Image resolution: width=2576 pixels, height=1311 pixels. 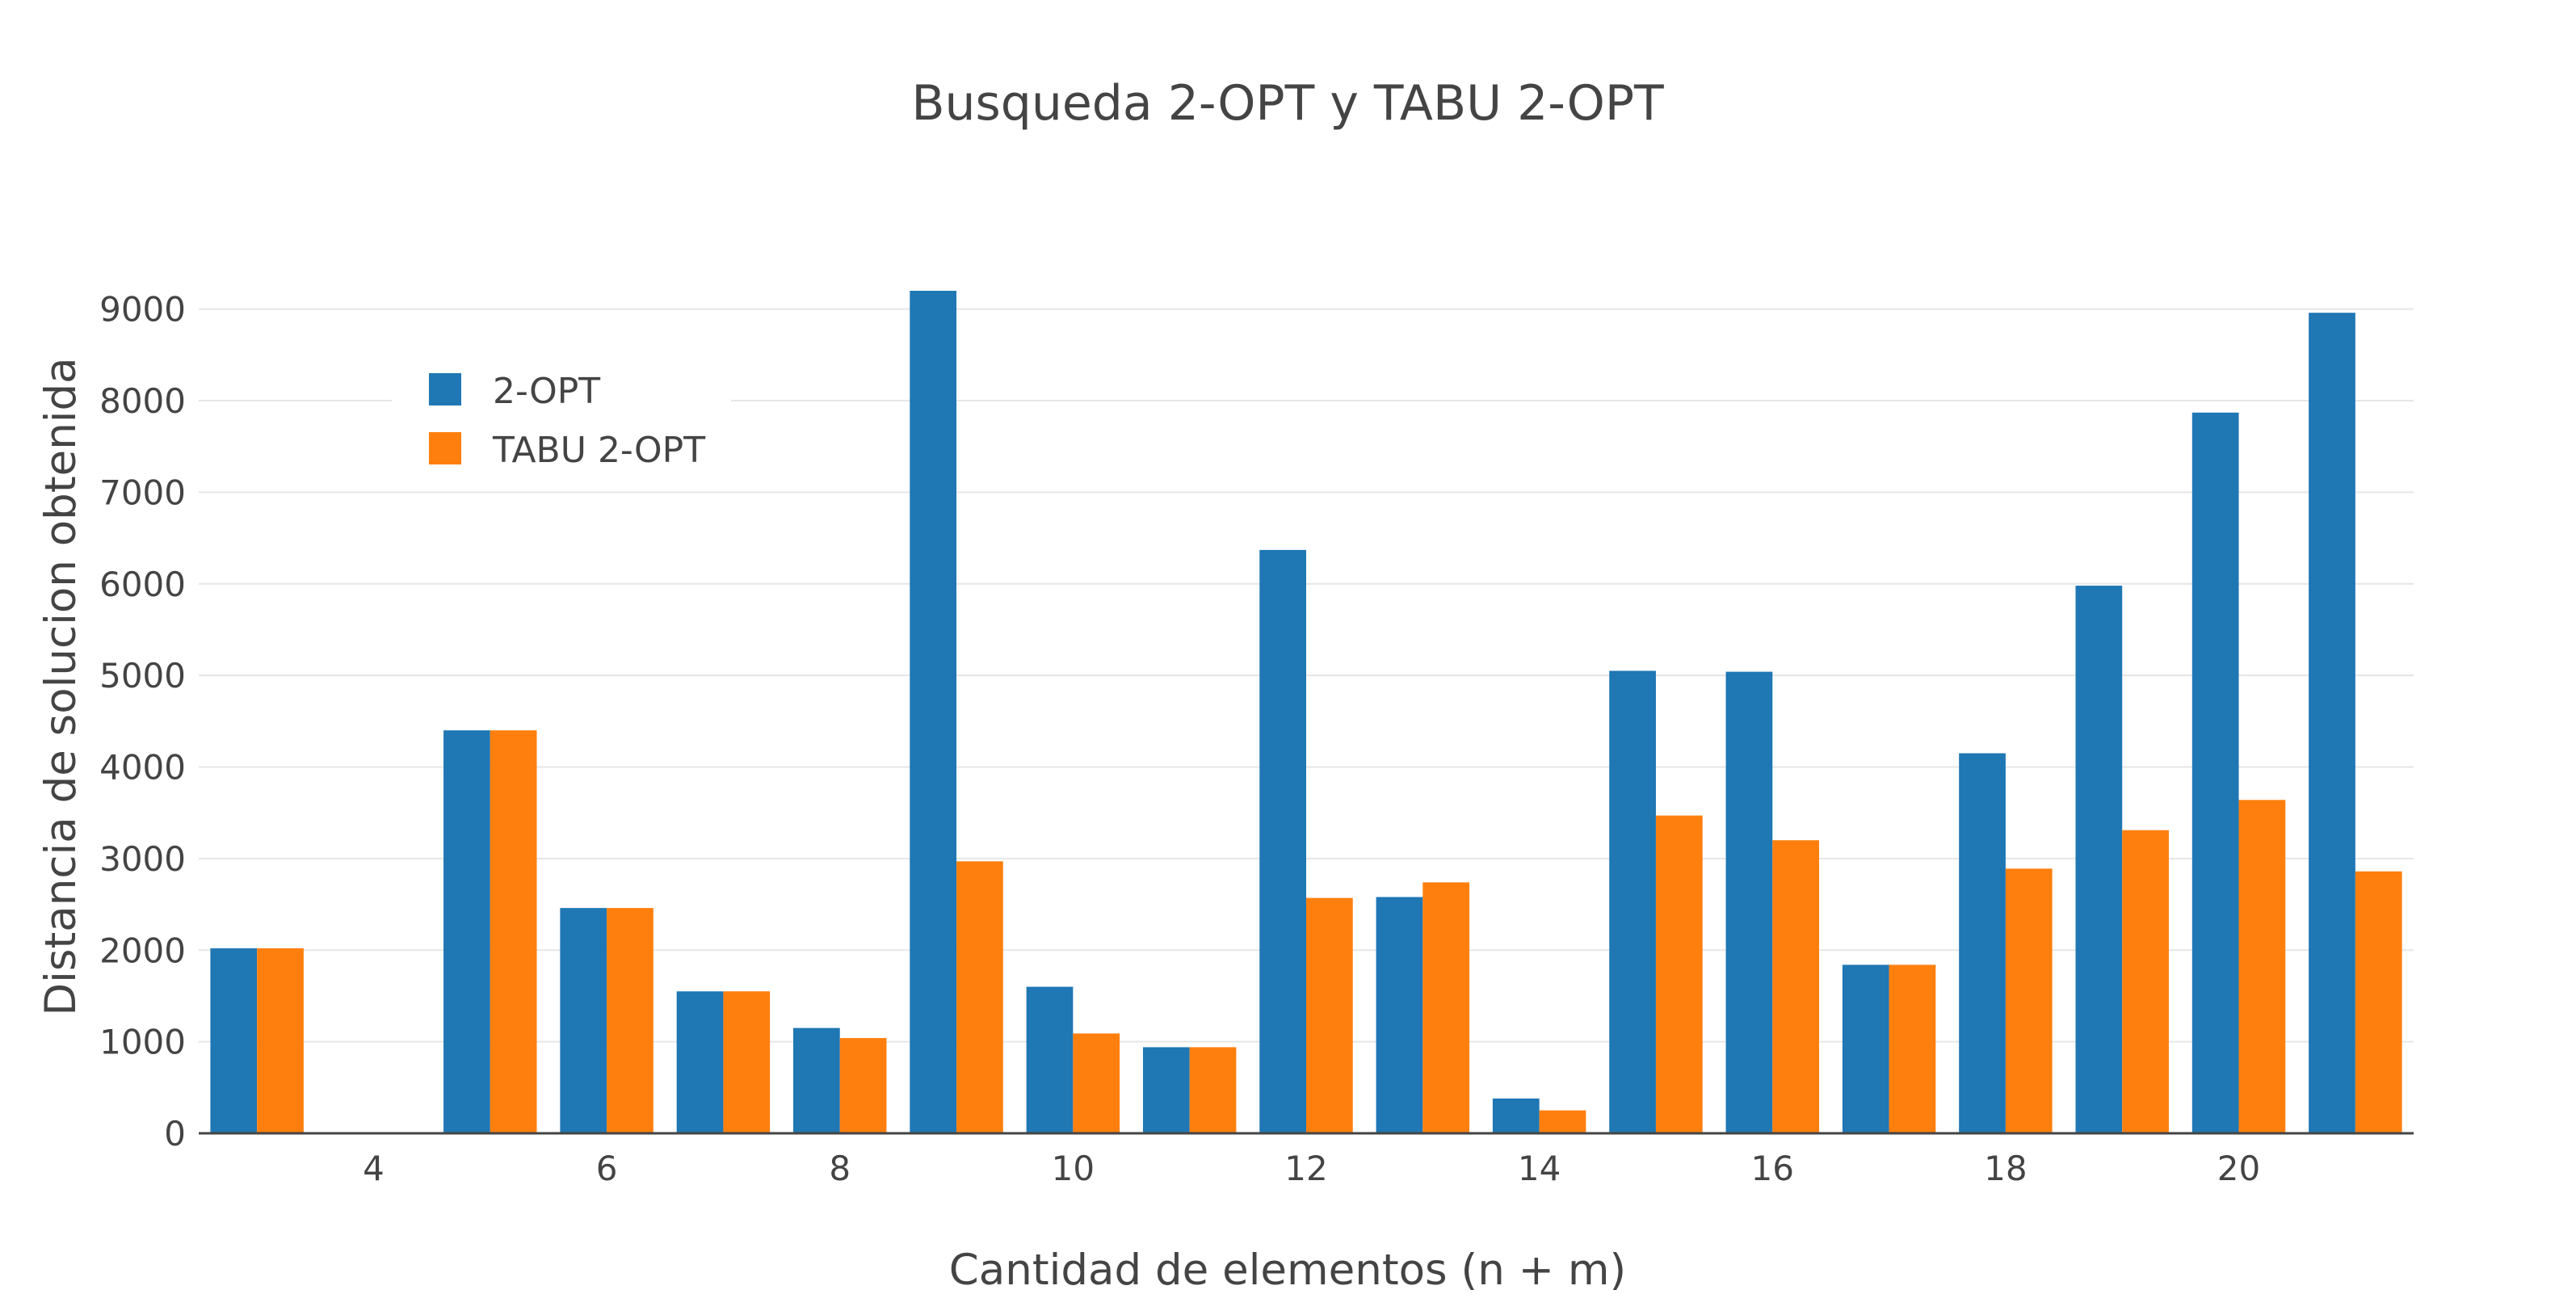 I want to click on y-tick-label-0: 0, so click(x=175, y=1133).